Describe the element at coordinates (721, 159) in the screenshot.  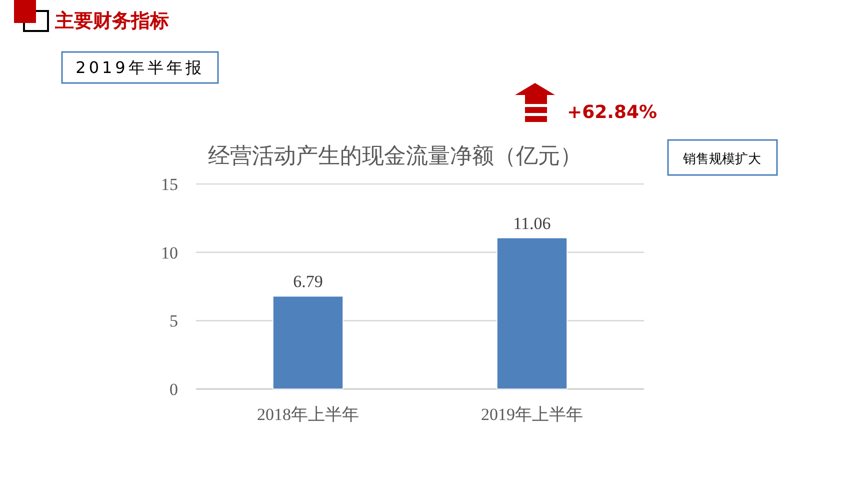
I see `text: 销售规模扩大` at that location.